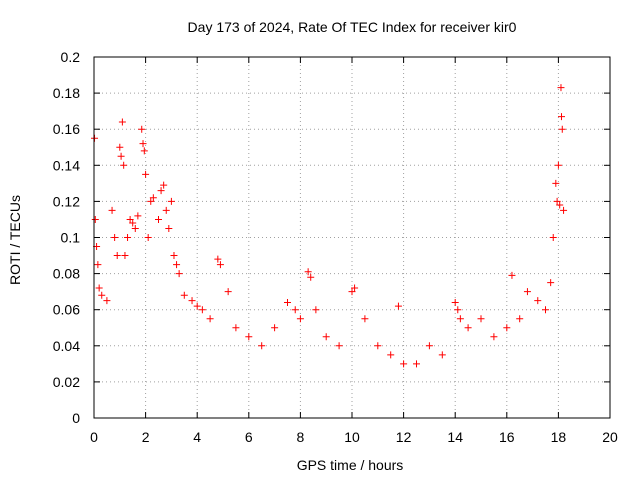 The image size is (640, 480). I want to click on y-tick-label: 0.12, so click(66, 201).